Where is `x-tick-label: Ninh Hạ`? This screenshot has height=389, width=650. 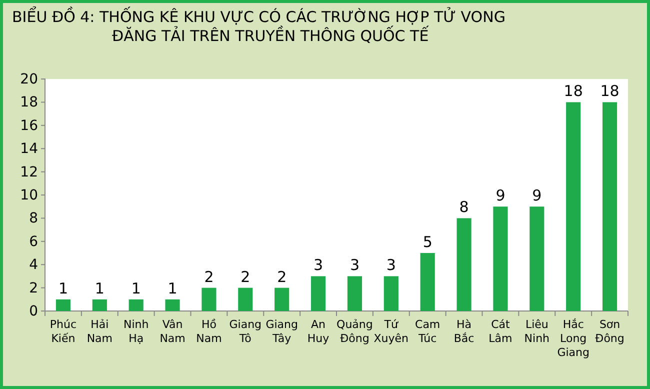
x-tick-label: Ninh Hạ is located at coordinates (136, 331).